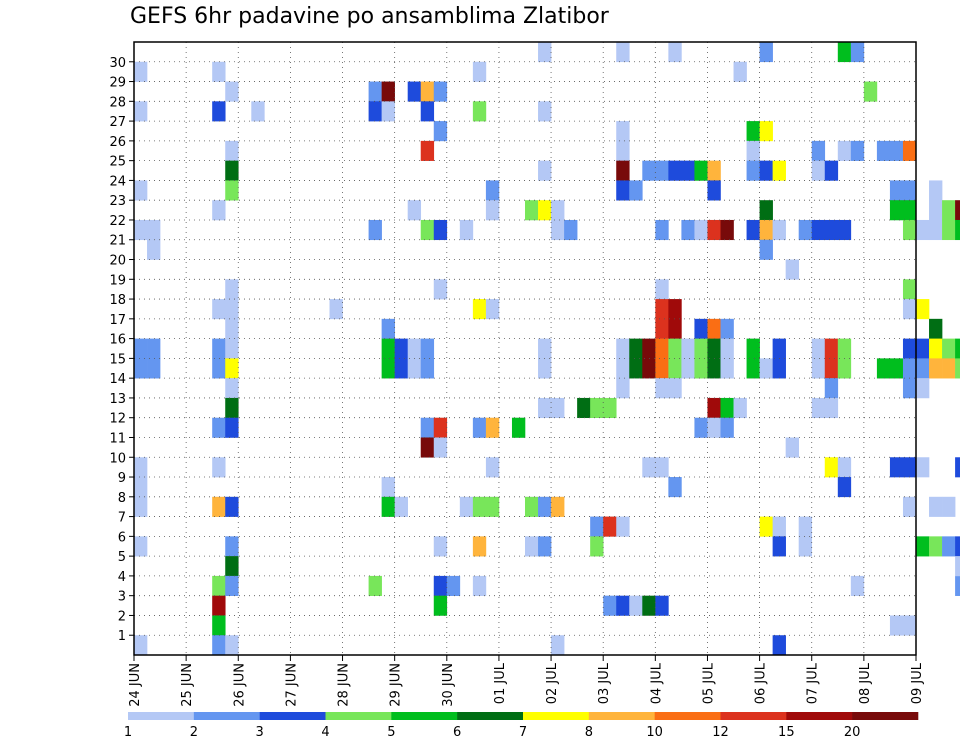 This screenshot has height=742, width=960. I want to click on y-tick-label: 13, so click(117, 399).